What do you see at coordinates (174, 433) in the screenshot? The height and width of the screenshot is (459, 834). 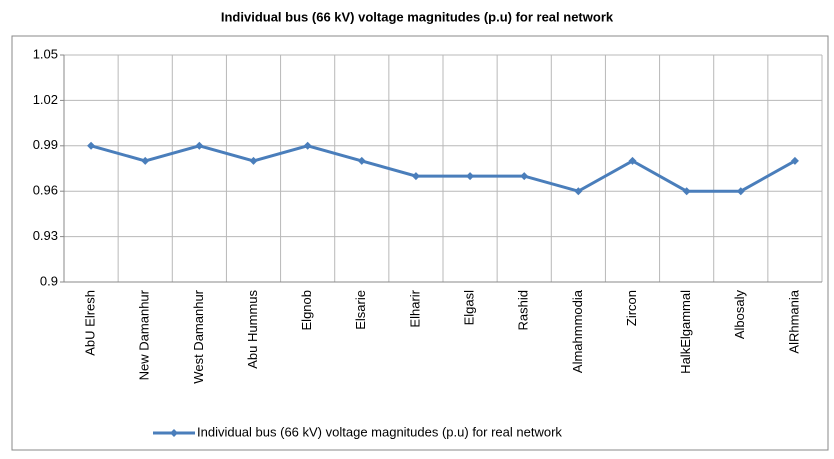 I see `legend-marker` at bounding box center [174, 433].